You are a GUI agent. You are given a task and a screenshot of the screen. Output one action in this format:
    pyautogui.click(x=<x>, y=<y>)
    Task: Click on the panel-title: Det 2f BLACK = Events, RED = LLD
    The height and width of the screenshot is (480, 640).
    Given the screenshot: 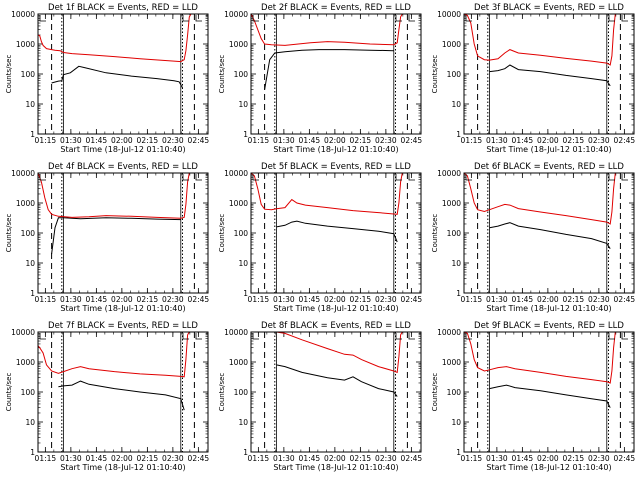 What is the action you would take?
    pyautogui.click(x=336, y=8)
    